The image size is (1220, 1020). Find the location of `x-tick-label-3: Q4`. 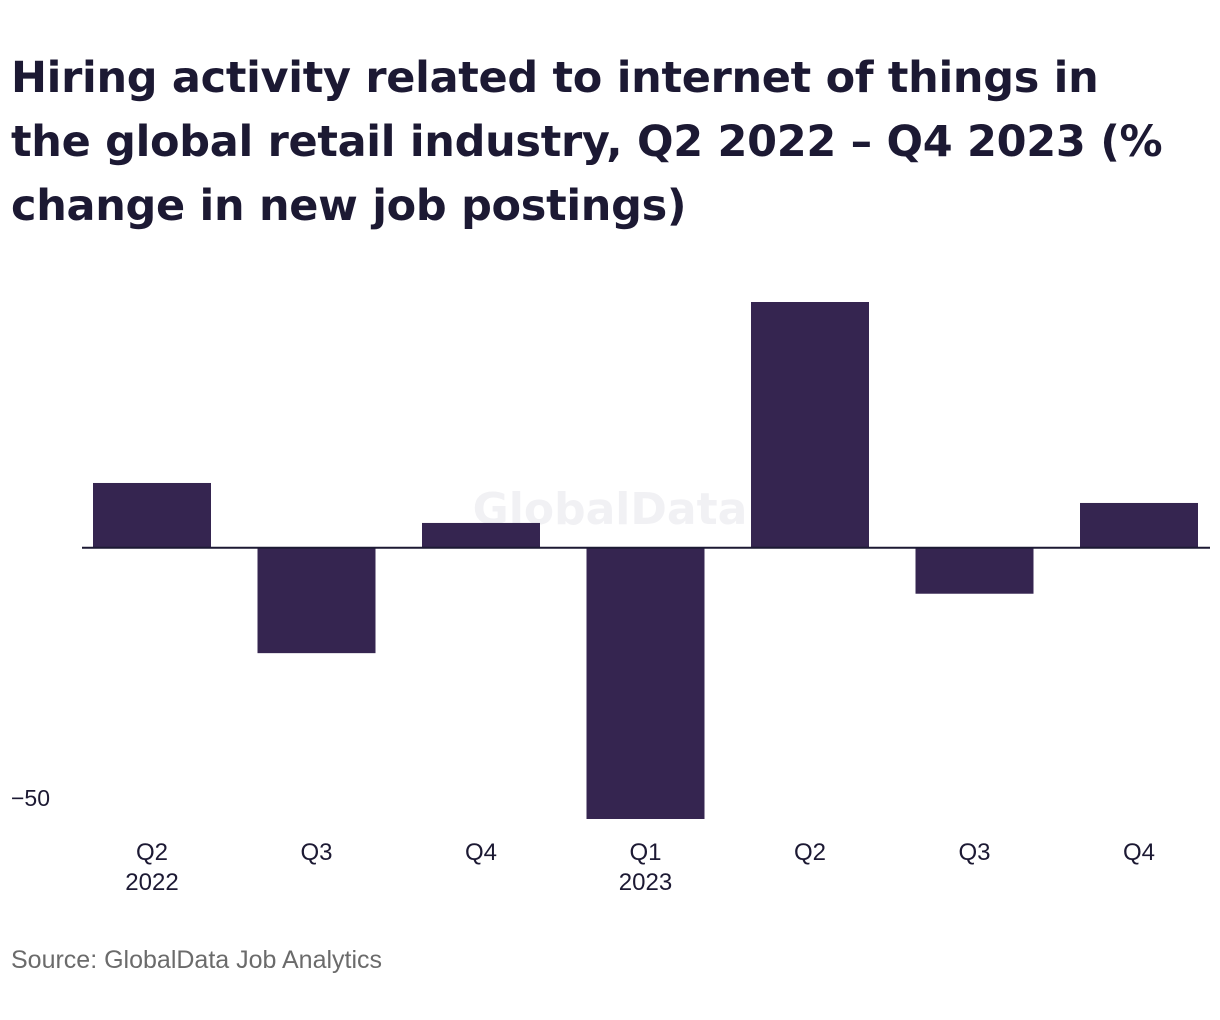

x-tick-label-3: Q4 is located at coordinates (481, 852).